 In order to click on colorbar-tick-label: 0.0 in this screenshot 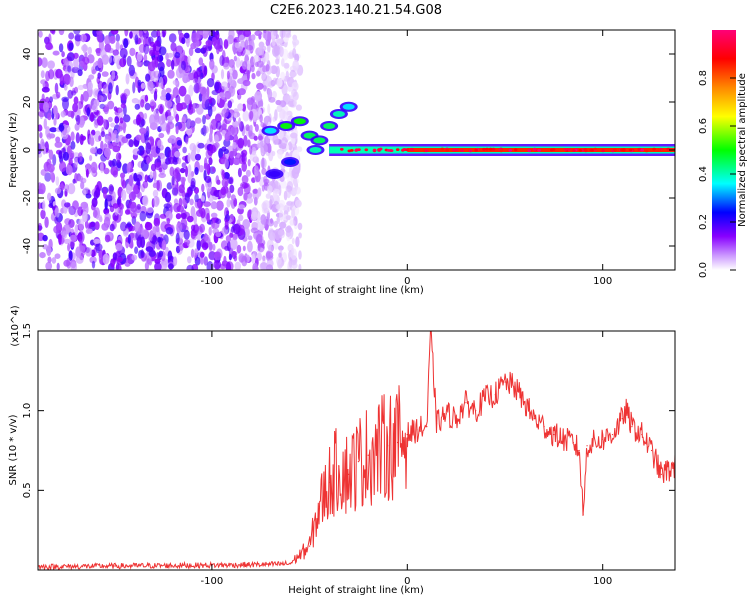, I will do `click(703, 270)`.